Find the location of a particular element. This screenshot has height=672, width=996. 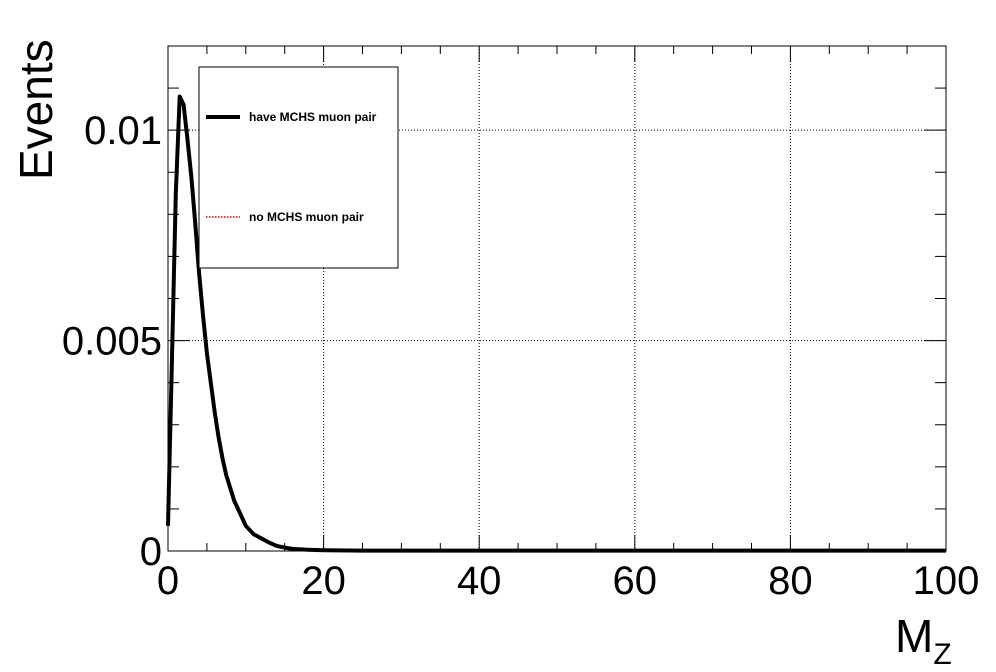

x-tick-label: 60 is located at coordinates (635, 581).